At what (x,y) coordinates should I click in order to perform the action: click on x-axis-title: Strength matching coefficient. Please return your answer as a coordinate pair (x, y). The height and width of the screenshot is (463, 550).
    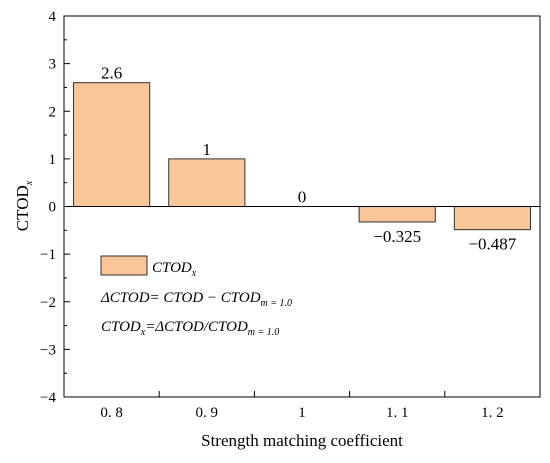
    Looking at the image, I should click on (302, 440).